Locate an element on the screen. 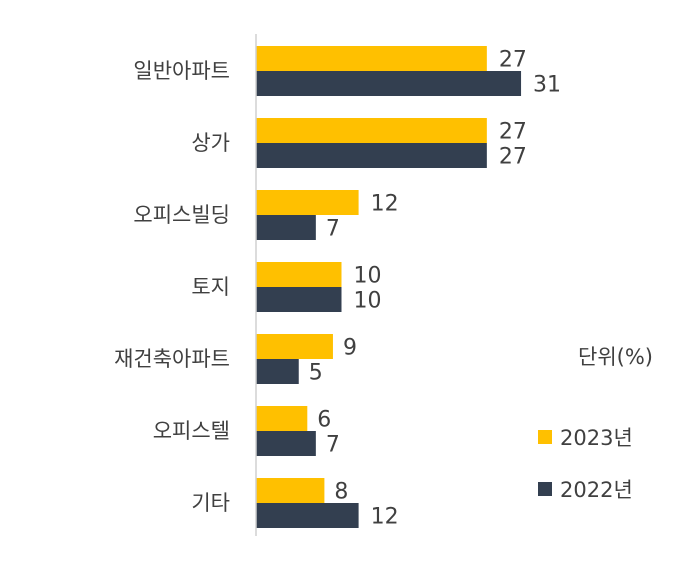 This screenshot has height=565, width=693. data-label: 31 is located at coordinates (547, 85).